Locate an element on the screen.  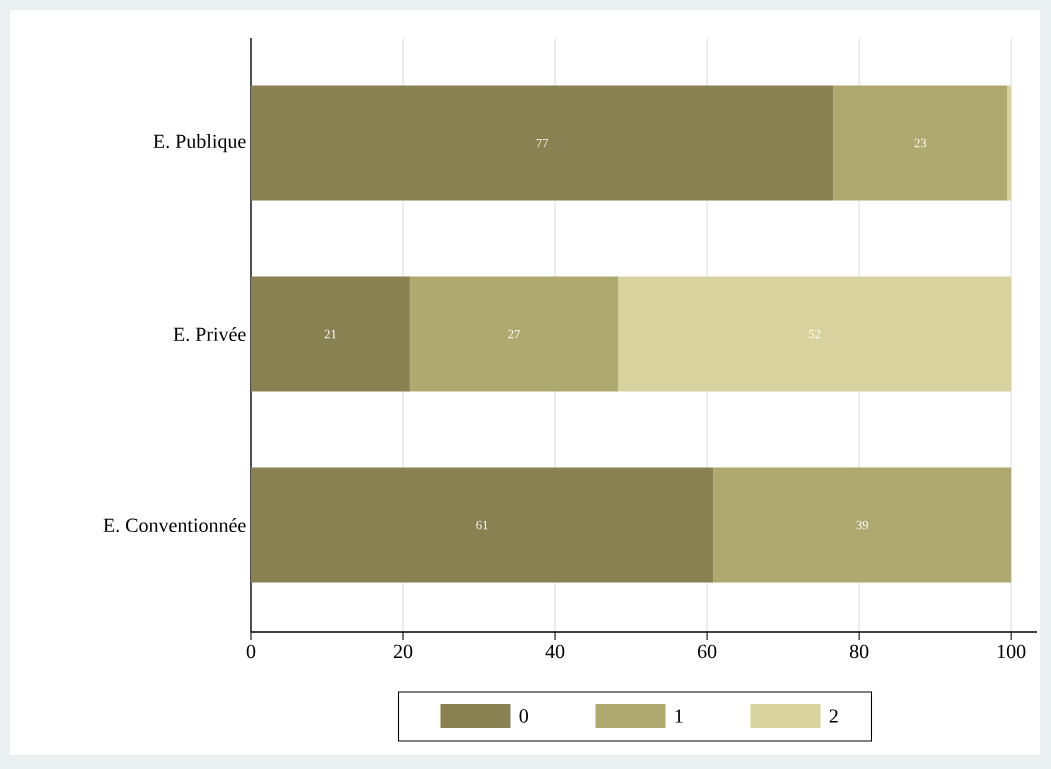
data-label: 77 is located at coordinates (542, 143).